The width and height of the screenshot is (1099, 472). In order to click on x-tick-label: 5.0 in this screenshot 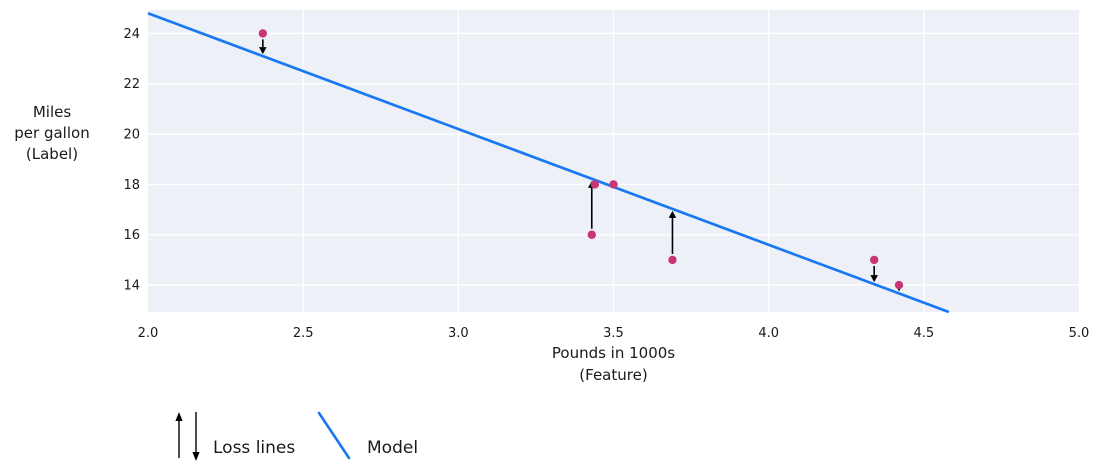, I will do `click(1079, 333)`.